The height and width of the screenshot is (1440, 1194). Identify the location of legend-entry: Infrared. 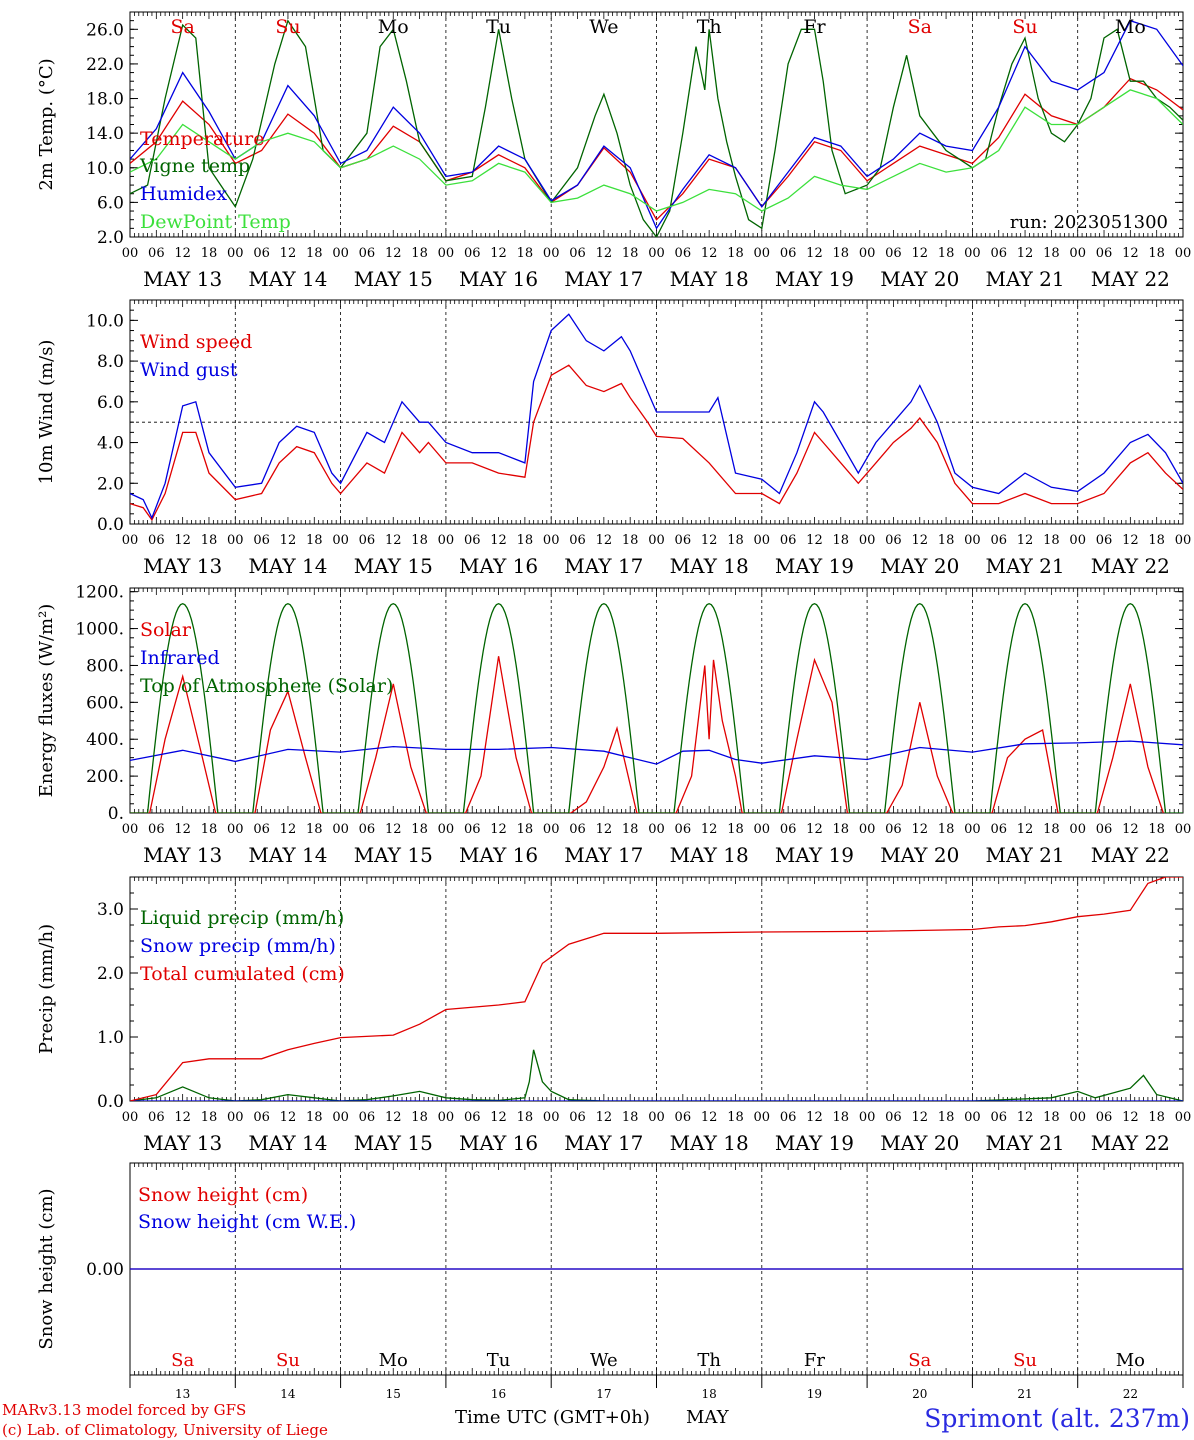
(180, 658).